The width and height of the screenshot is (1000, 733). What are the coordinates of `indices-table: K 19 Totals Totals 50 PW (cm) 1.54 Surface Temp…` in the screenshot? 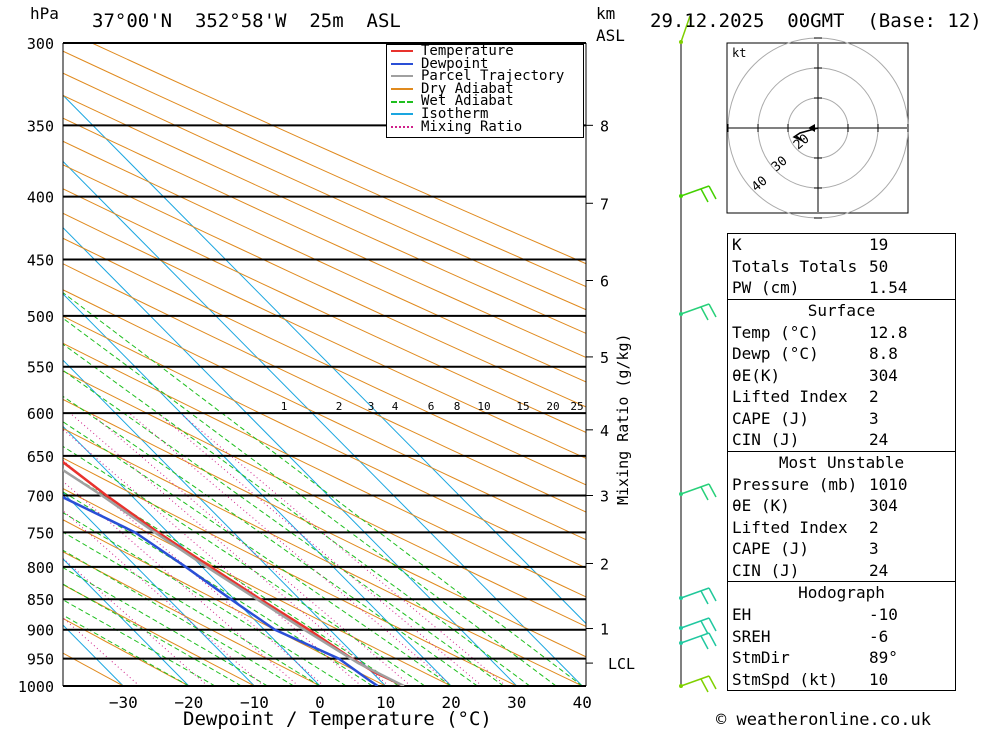 It's located at (841, 462).